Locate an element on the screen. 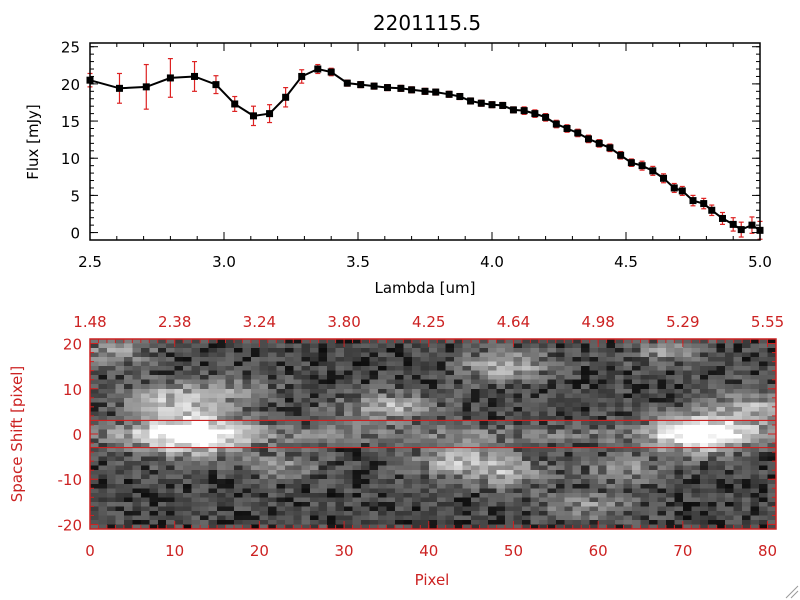  top-tick-label: 5.55 is located at coordinates (767, 322).